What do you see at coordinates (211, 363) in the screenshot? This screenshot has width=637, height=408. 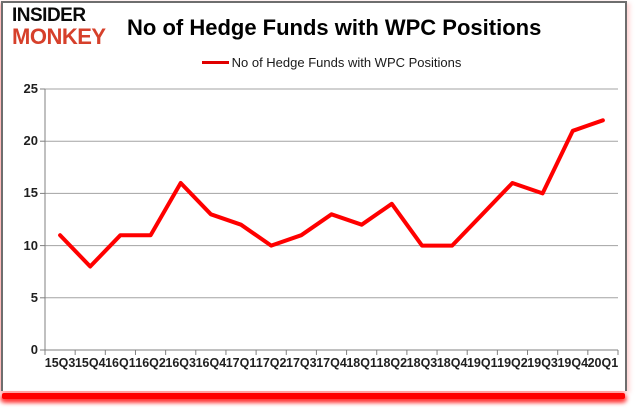 I see `x-axis-label: 16Q4` at bounding box center [211, 363].